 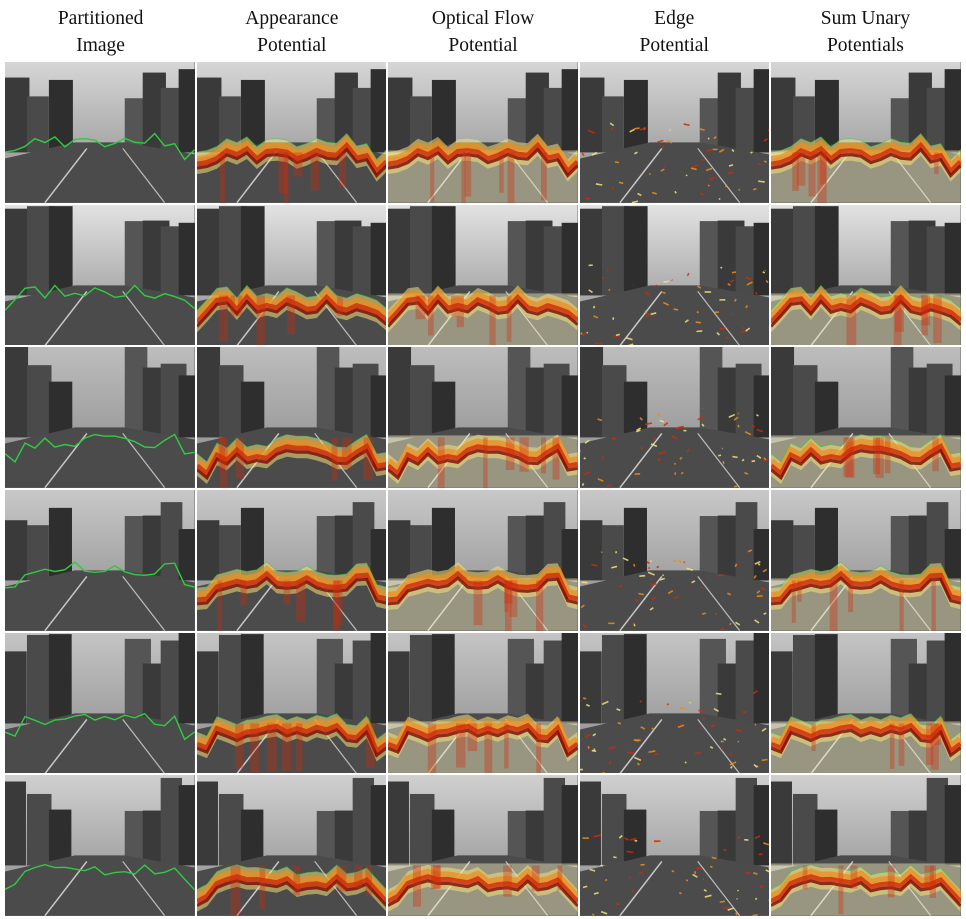 I want to click on column-header-line: Partitioned, so click(x=100, y=18).